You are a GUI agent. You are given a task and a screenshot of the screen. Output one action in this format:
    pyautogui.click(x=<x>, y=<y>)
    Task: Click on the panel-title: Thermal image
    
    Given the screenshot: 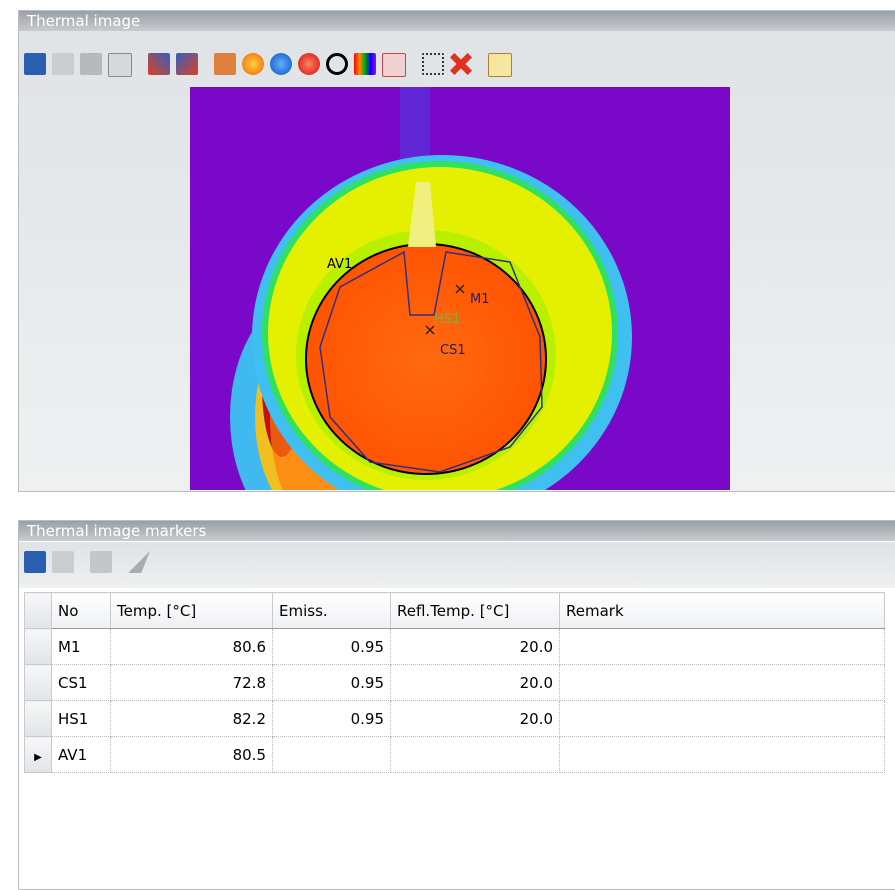 What is the action you would take?
    pyautogui.click(x=457, y=21)
    